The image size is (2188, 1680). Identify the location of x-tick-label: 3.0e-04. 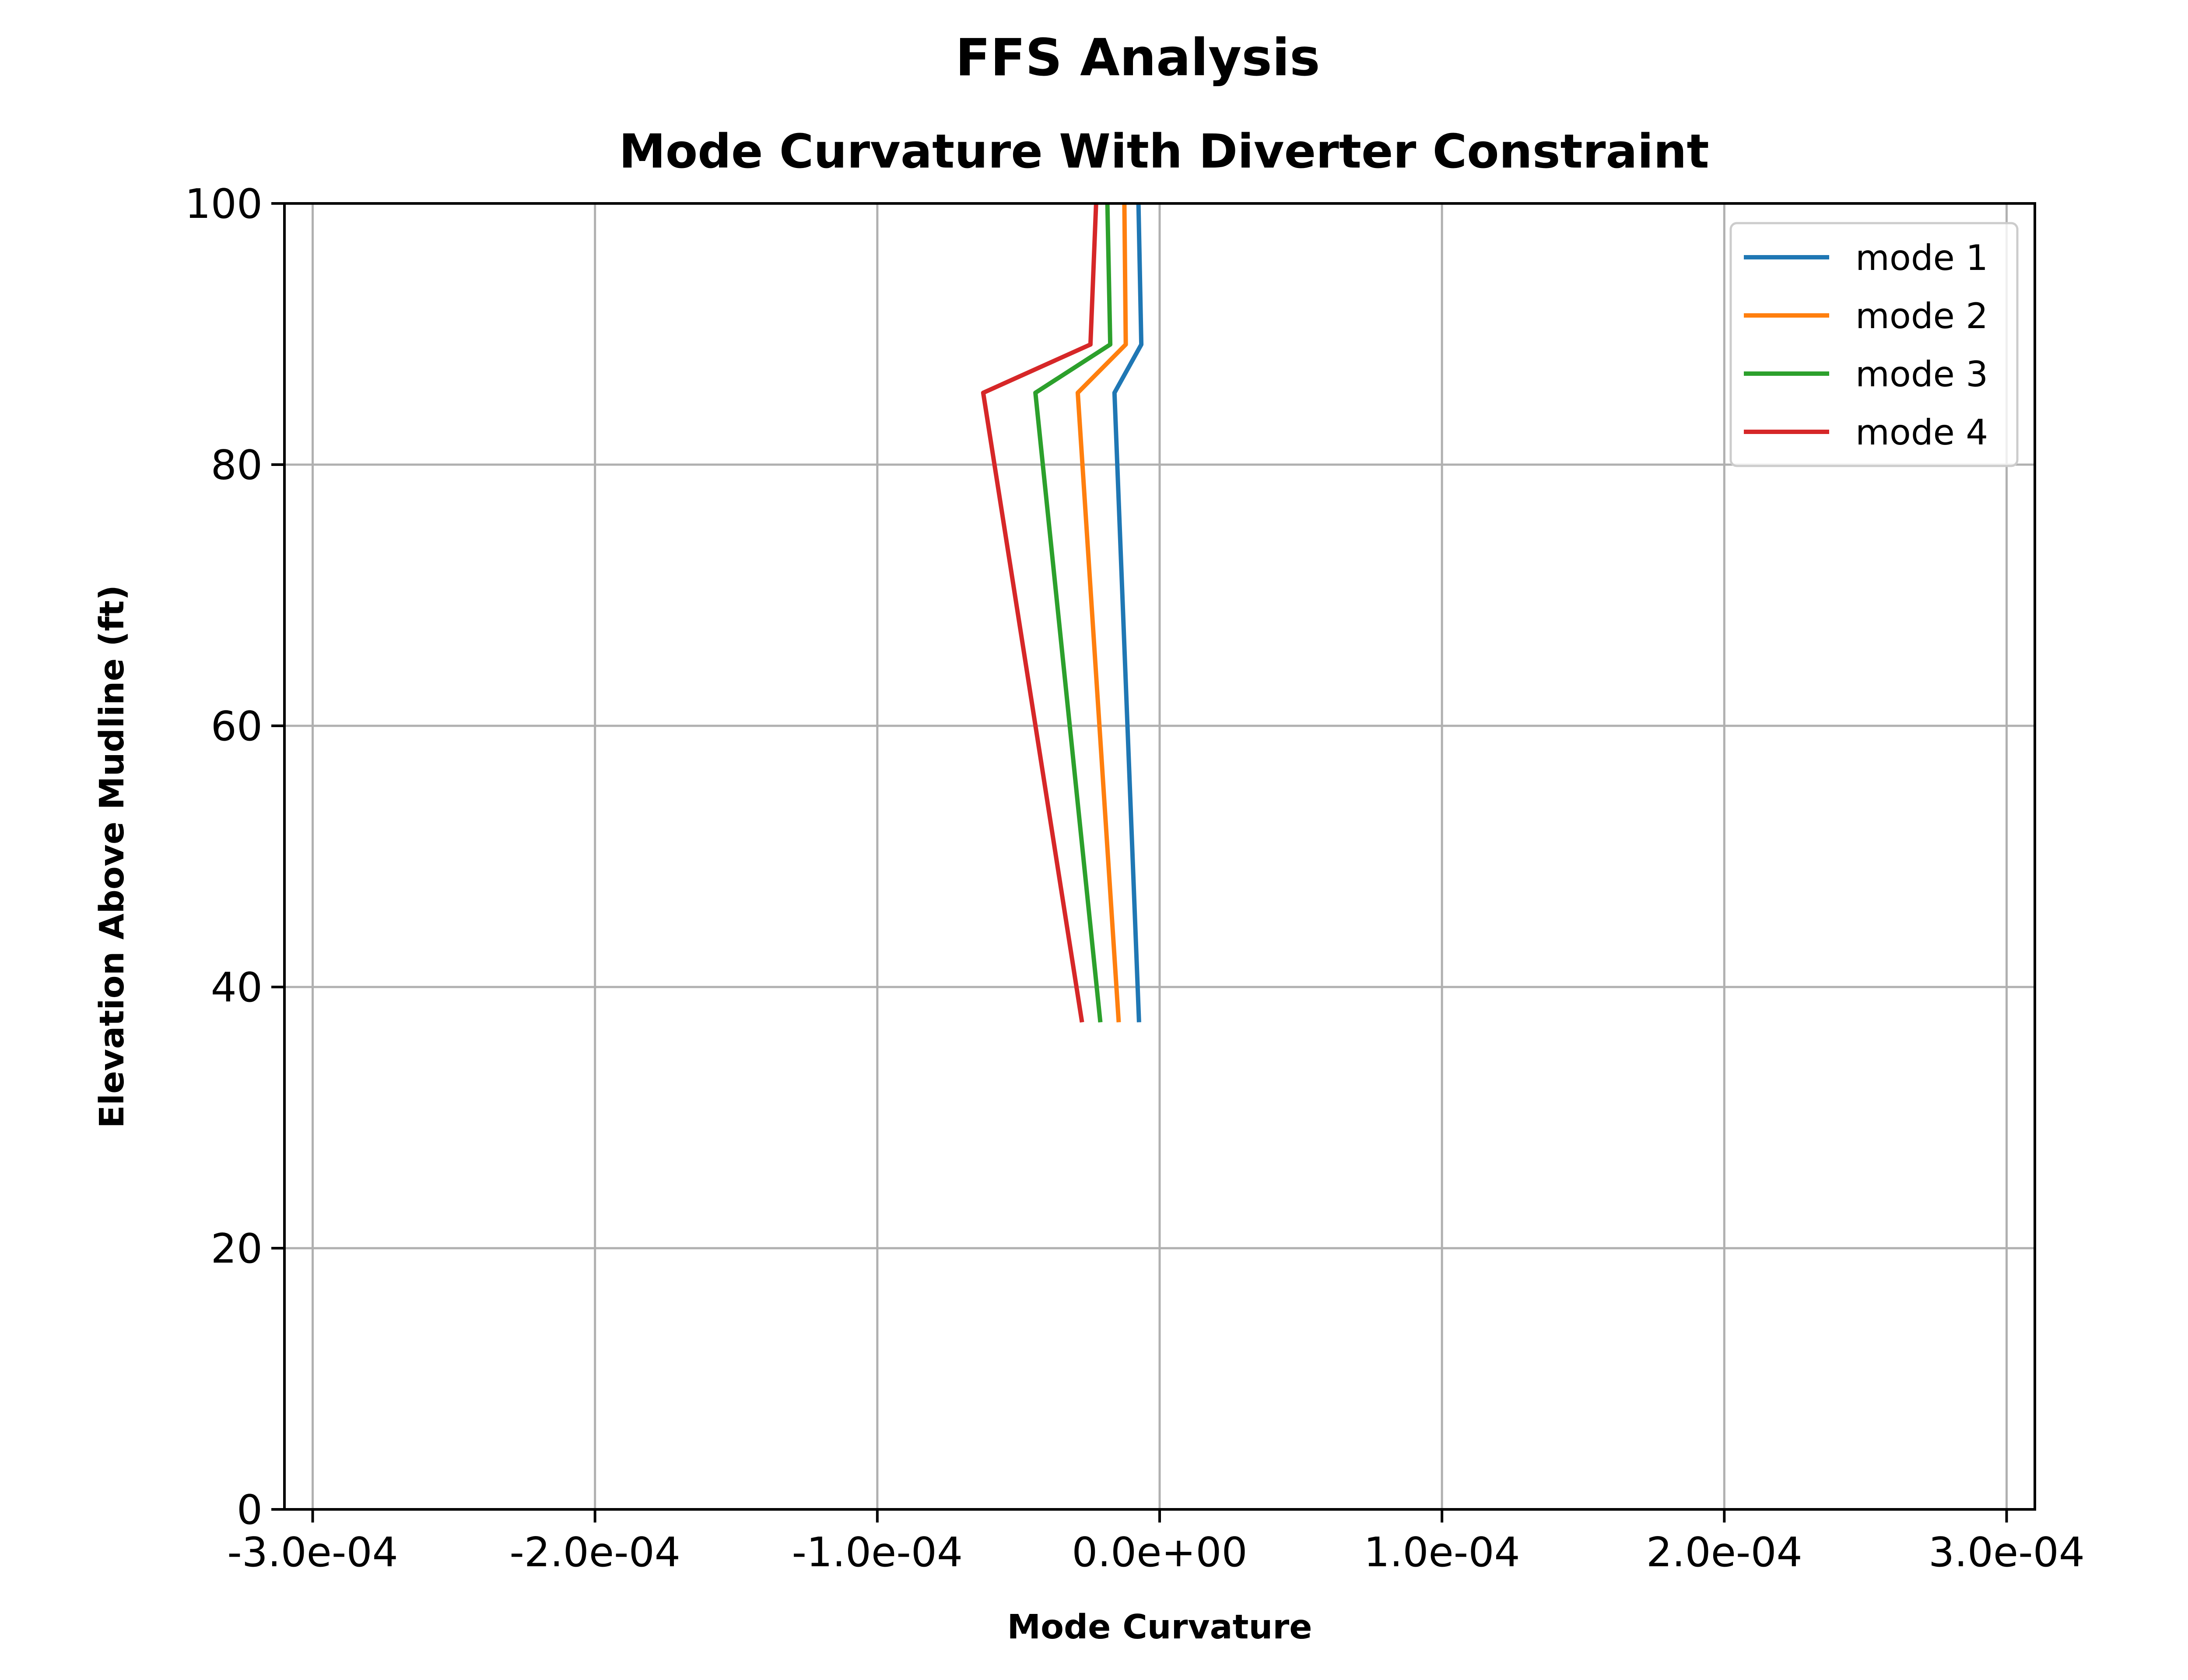
(2007, 1552).